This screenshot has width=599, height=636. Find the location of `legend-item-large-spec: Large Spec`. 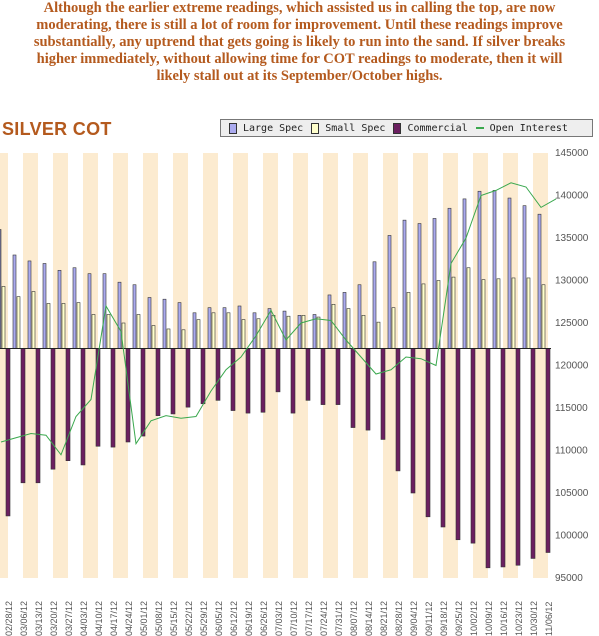

legend-item-large-spec: Large Spec is located at coordinates (266, 128).